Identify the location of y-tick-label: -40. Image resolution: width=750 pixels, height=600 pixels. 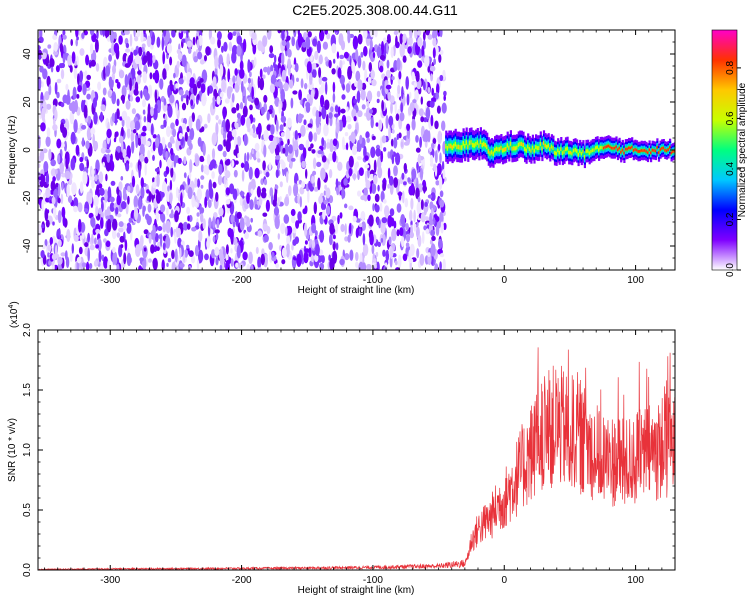
(27, 245).